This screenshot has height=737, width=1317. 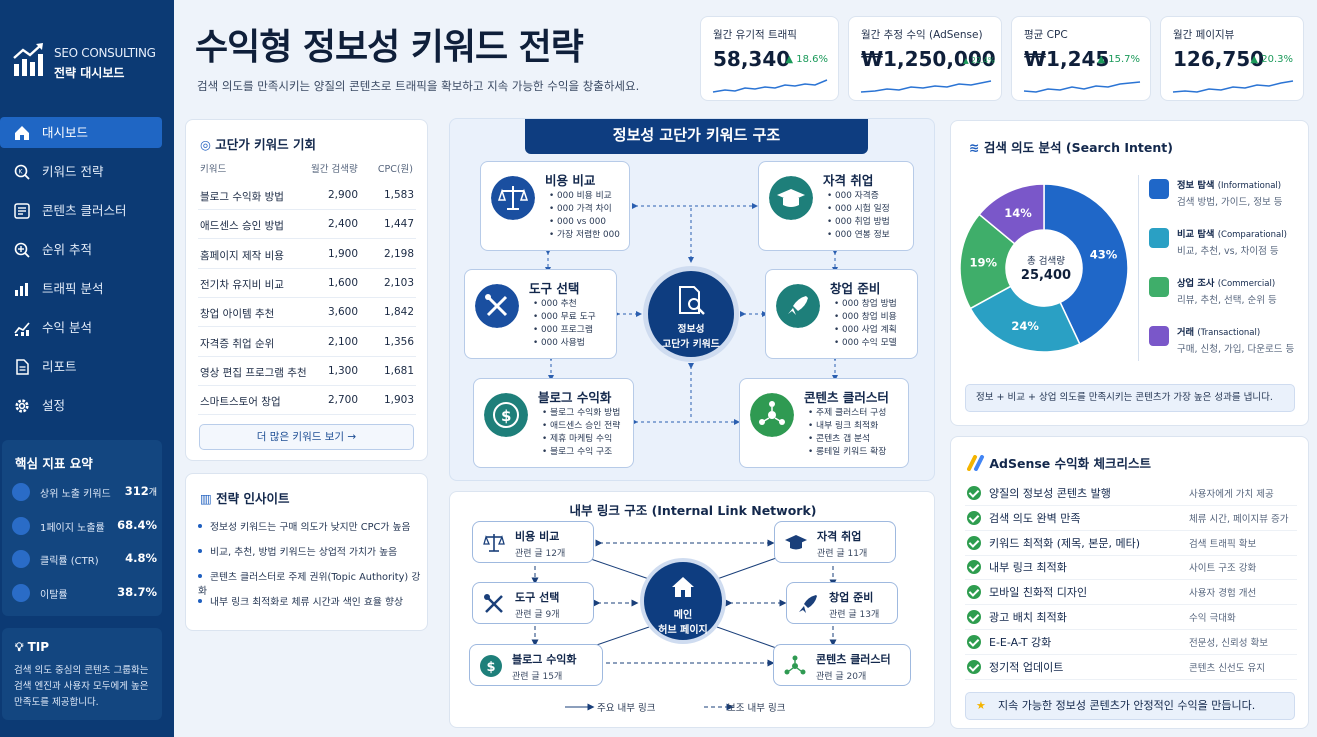 What do you see at coordinates (925, 58) in the screenshot?
I see `stat-card-revenue: 월간 추정 수익 (AdSense) ₩1,250,000 ▲ 22.4%` at bounding box center [925, 58].